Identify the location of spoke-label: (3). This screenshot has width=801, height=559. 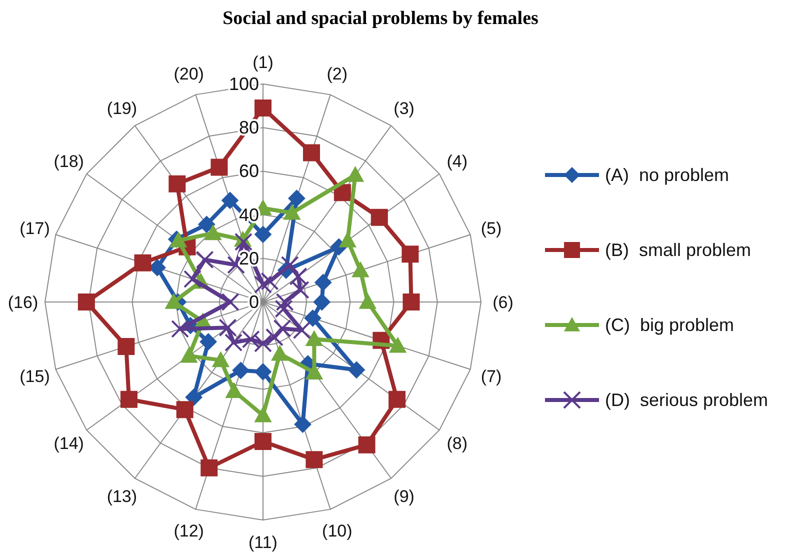
(404, 108).